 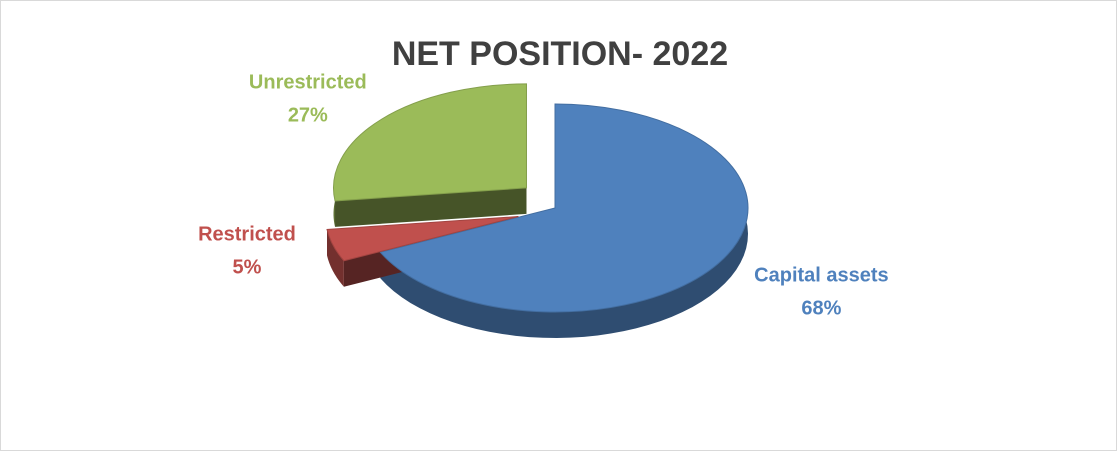 I want to click on slice-label: Restricted, so click(x=247, y=234).